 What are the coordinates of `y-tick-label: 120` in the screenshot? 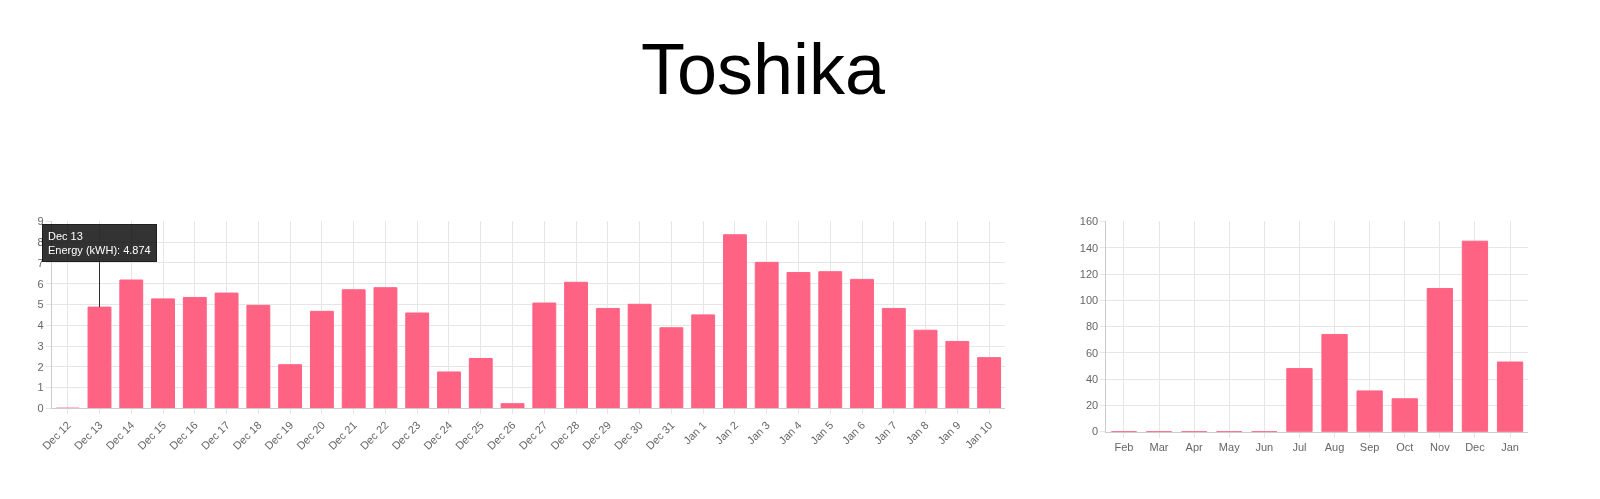 It's located at (1089, 273).